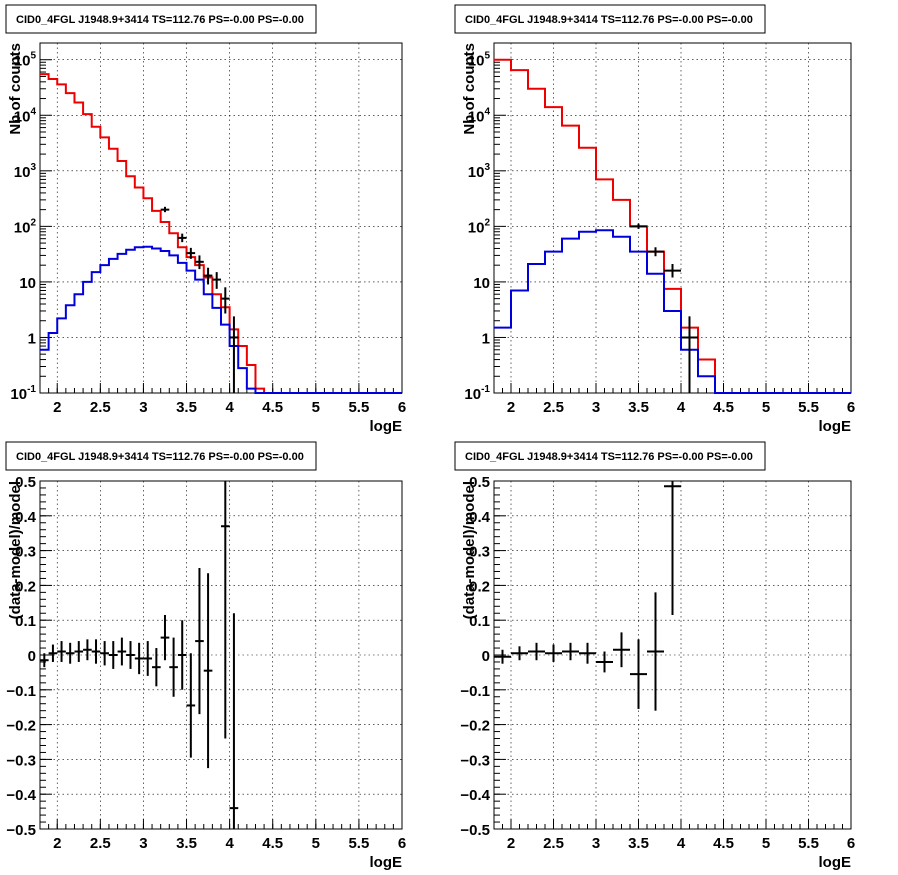  Describe the element at coordinates (486, 656) in the screenshot. I see `y-tick-label: 0` at that location.